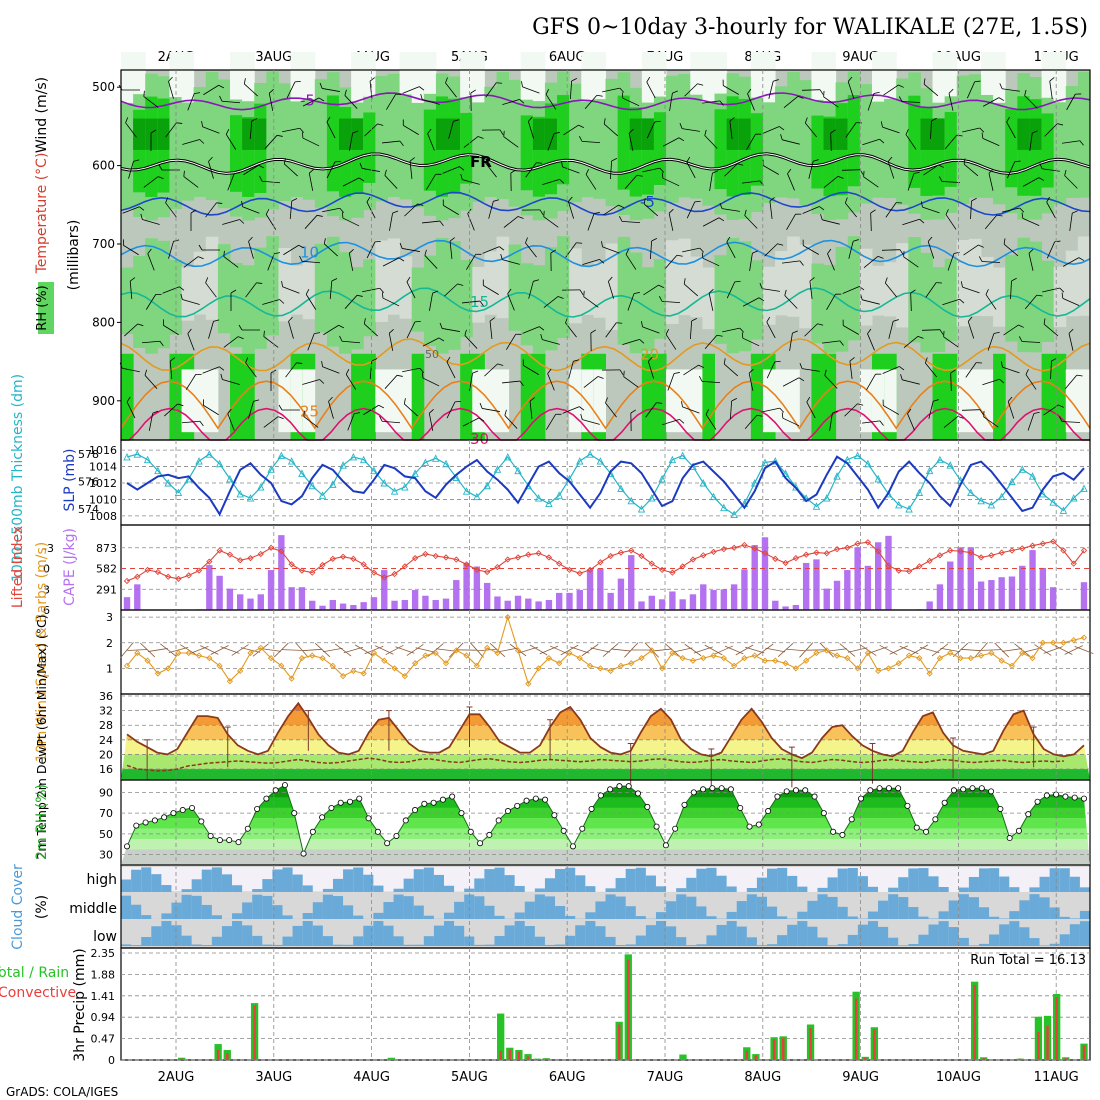  What do you see at coordinates (605, 802) in the screenshot?
I see `rh-band` at bounding box center [605, 802].